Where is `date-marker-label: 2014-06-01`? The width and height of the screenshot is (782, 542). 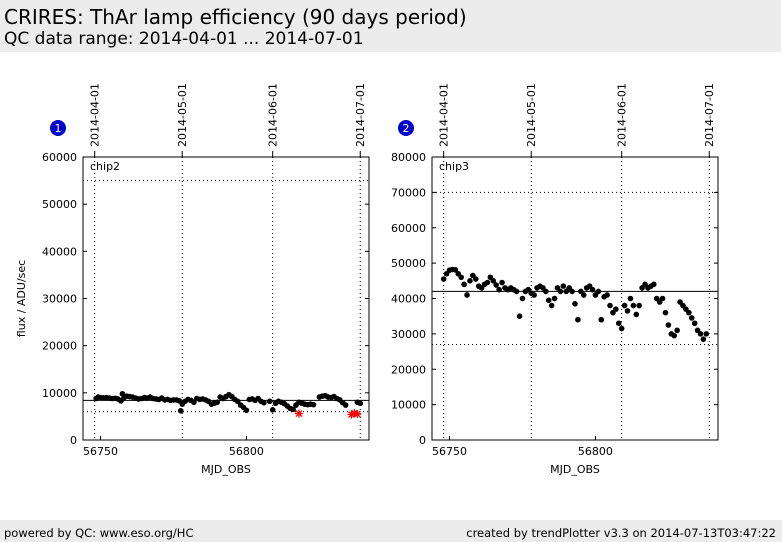 date-marker-label: 2014-06-01 is located at coordinates (273, 115).